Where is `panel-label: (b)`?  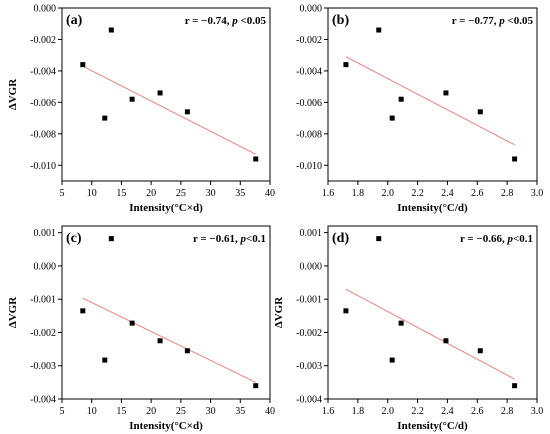
panel-label: (b) is located at coordinates (340, 20).